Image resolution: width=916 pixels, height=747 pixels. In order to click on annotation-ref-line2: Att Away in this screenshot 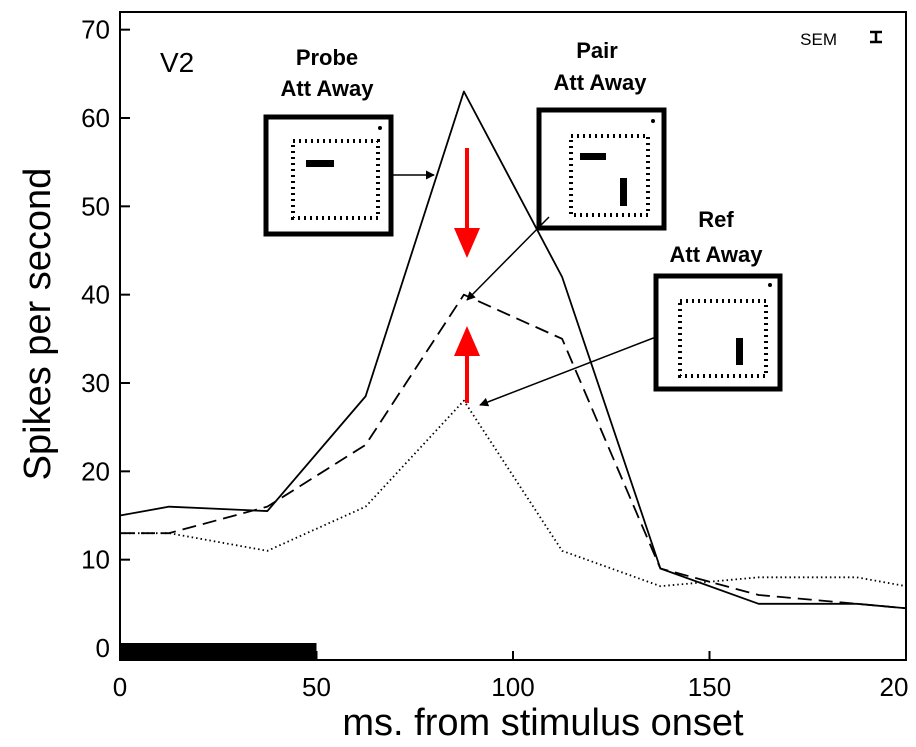, I will do `click(717, 254)`.